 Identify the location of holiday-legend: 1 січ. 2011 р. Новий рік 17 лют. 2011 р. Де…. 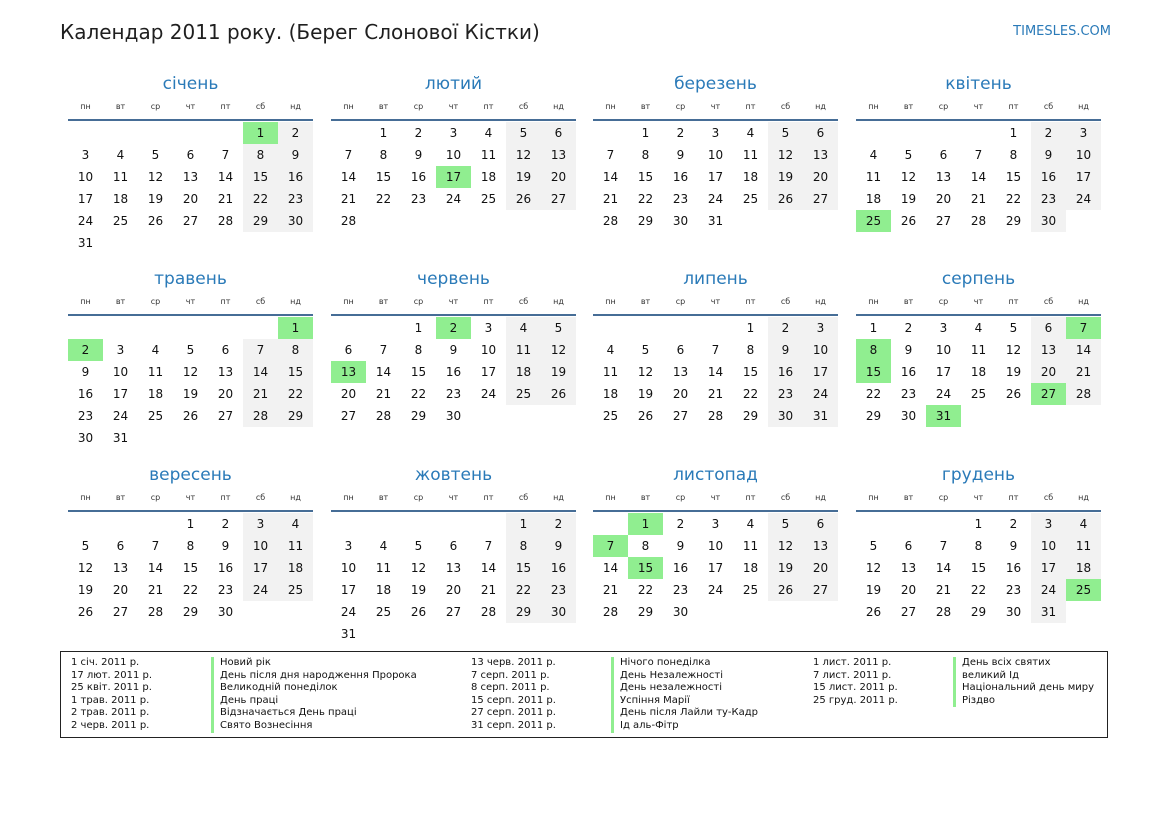
(584, 694).